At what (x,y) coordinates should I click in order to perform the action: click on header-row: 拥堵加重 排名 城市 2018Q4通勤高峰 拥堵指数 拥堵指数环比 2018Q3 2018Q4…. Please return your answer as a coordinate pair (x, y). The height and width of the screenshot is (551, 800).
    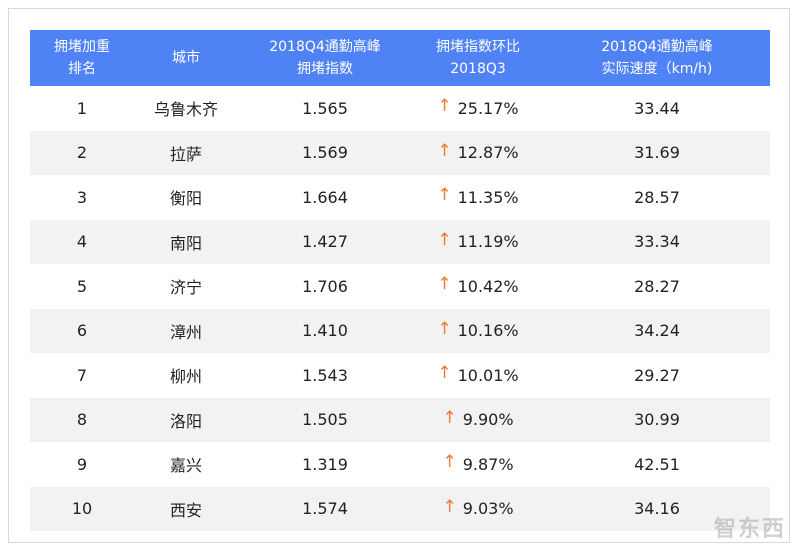
    Looking at the image, I should click on (400, 58).